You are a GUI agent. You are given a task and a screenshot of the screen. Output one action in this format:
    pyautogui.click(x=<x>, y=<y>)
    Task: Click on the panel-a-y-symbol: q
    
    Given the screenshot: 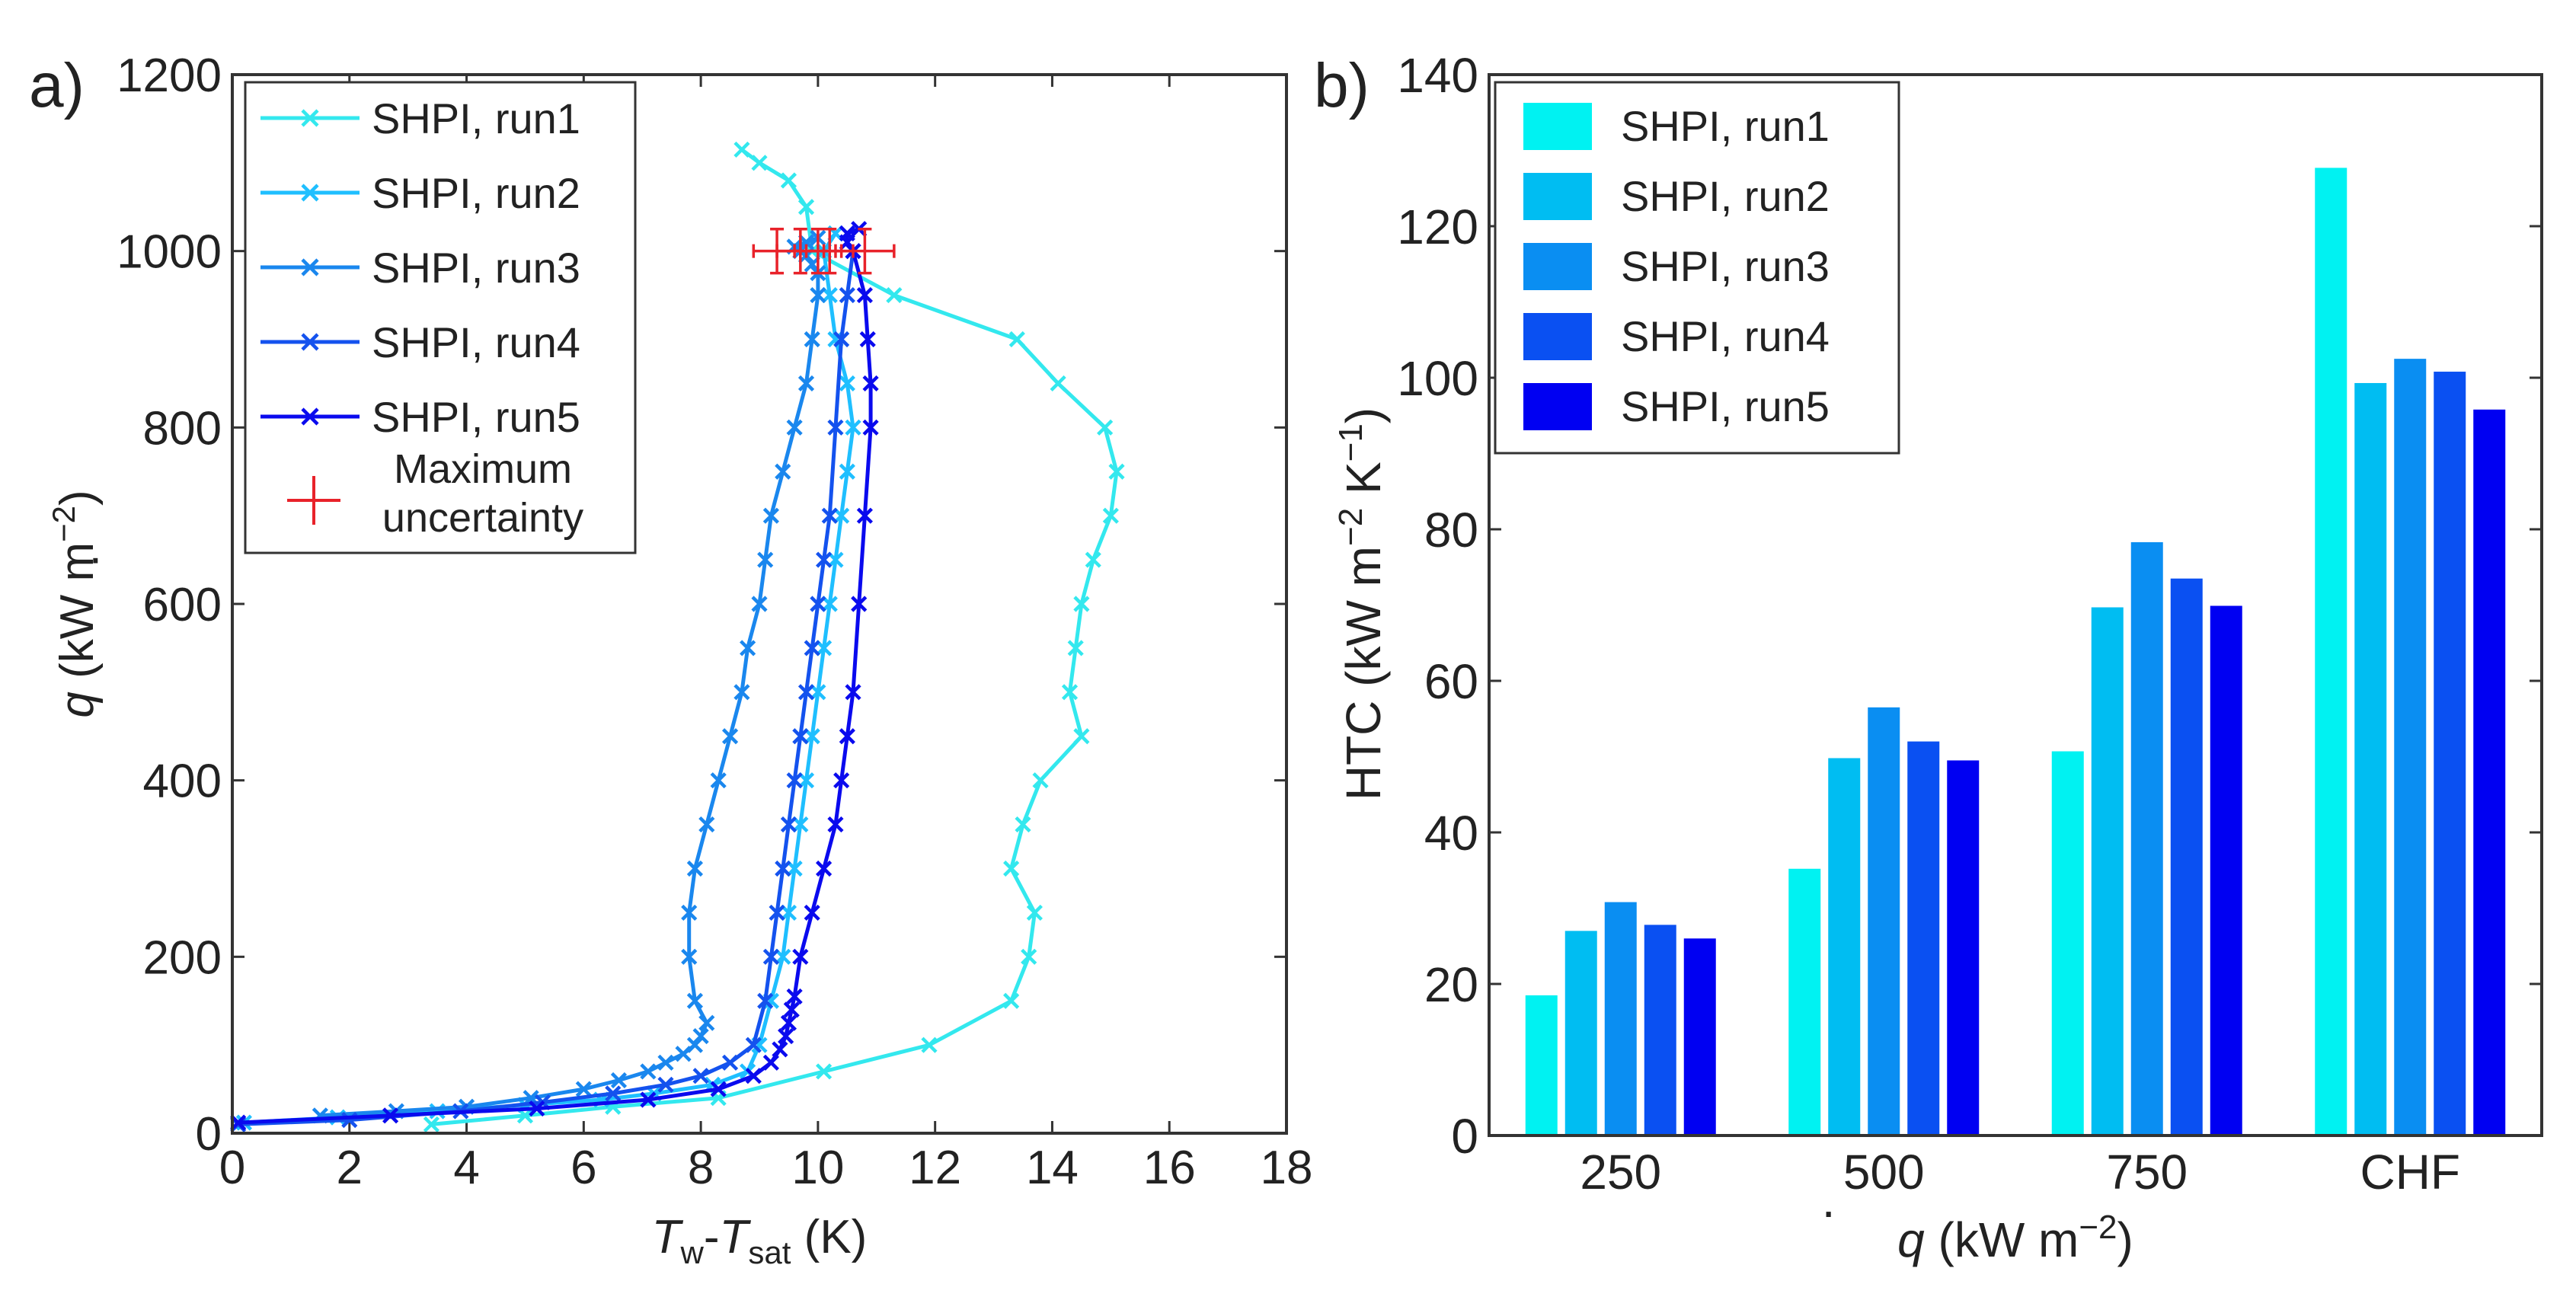 What is the action you would take?
    pyautogui.click(x=77, y=705)
    